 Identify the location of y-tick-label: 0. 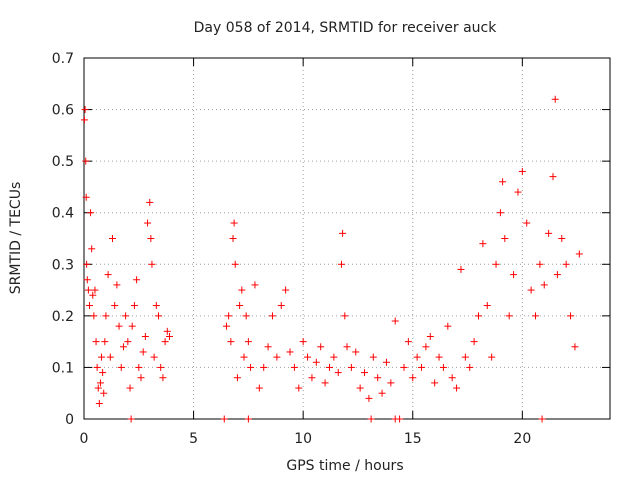
(69, 420).